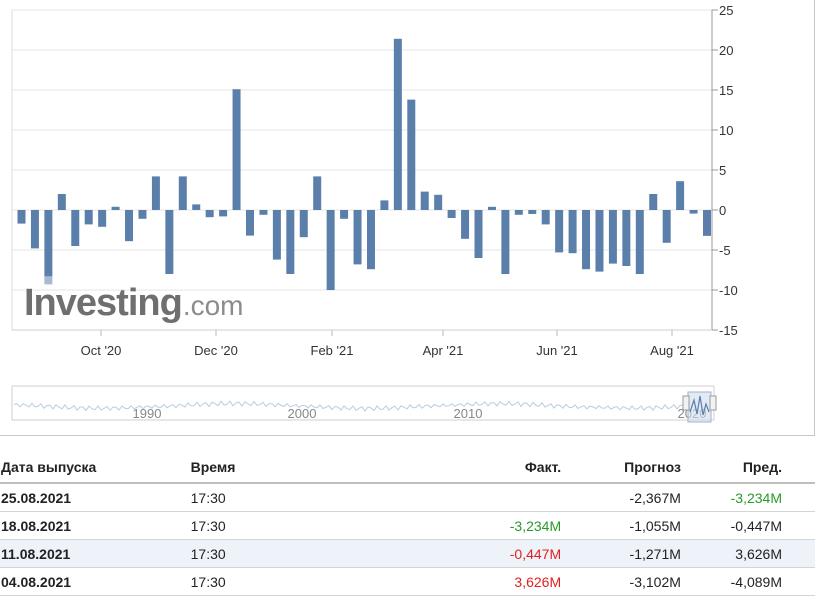 The width and height of the screenshot is (815, 596). What do you see at coordinates (748, 553) in the screenshot?
I see `row-previous: 3,626M` at bounding box center [748, 553].